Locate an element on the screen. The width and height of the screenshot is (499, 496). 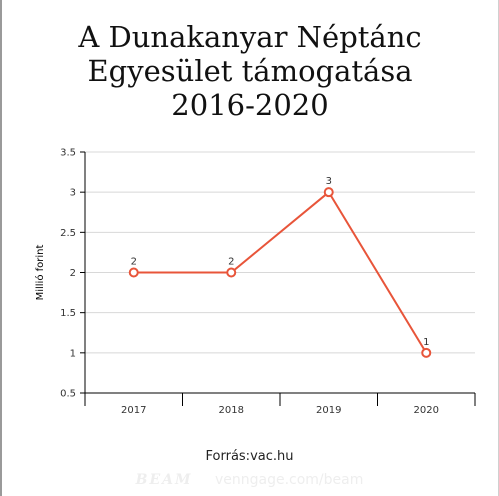
x-tick-label-1: 2018 is located at coordinates (231, 410).